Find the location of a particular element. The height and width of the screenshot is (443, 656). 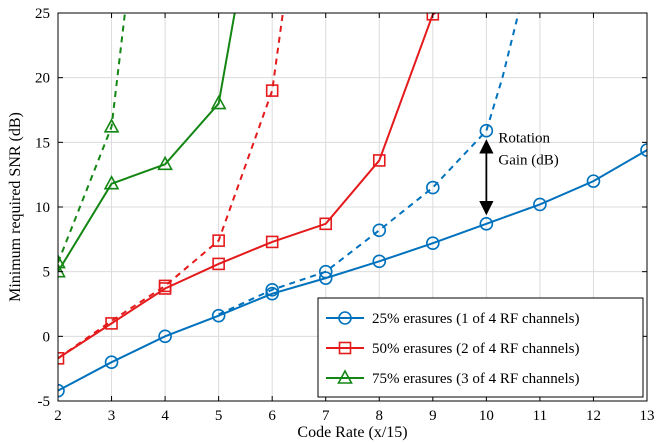

x-tick-label: 6 is located at coordinates (272, 416).